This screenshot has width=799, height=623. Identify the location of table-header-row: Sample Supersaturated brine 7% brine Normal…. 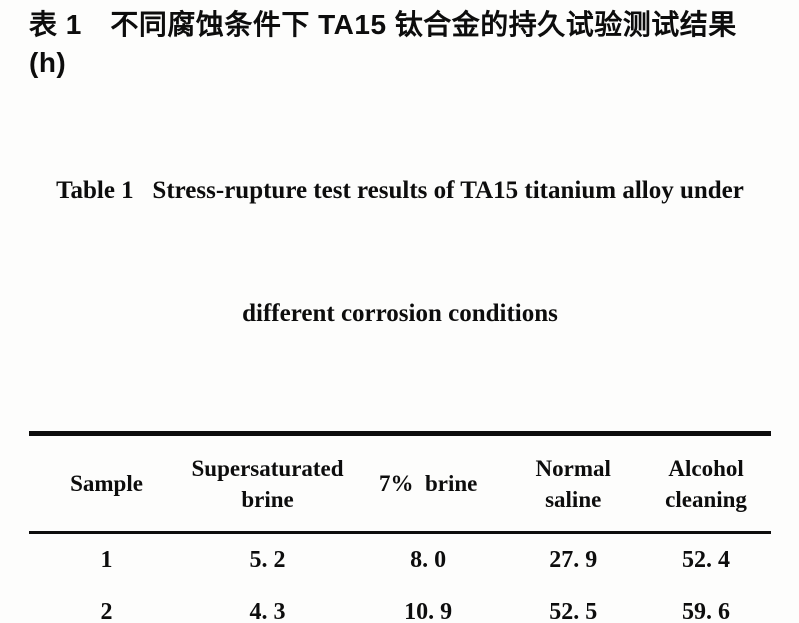
(400, 483).